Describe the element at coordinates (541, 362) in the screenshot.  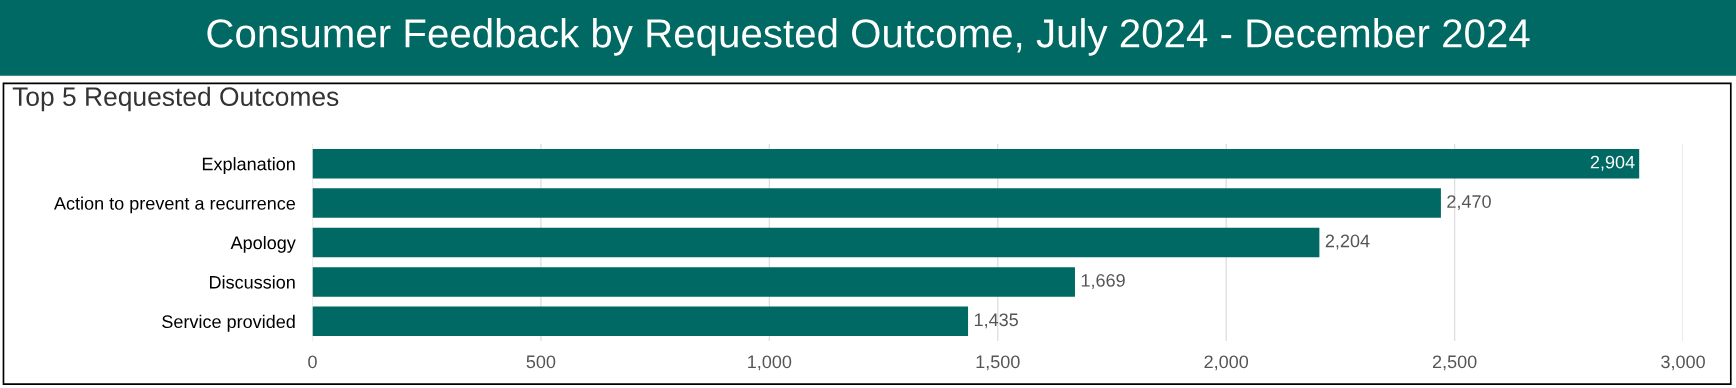
I see `x-tick-label: 500` at that location.